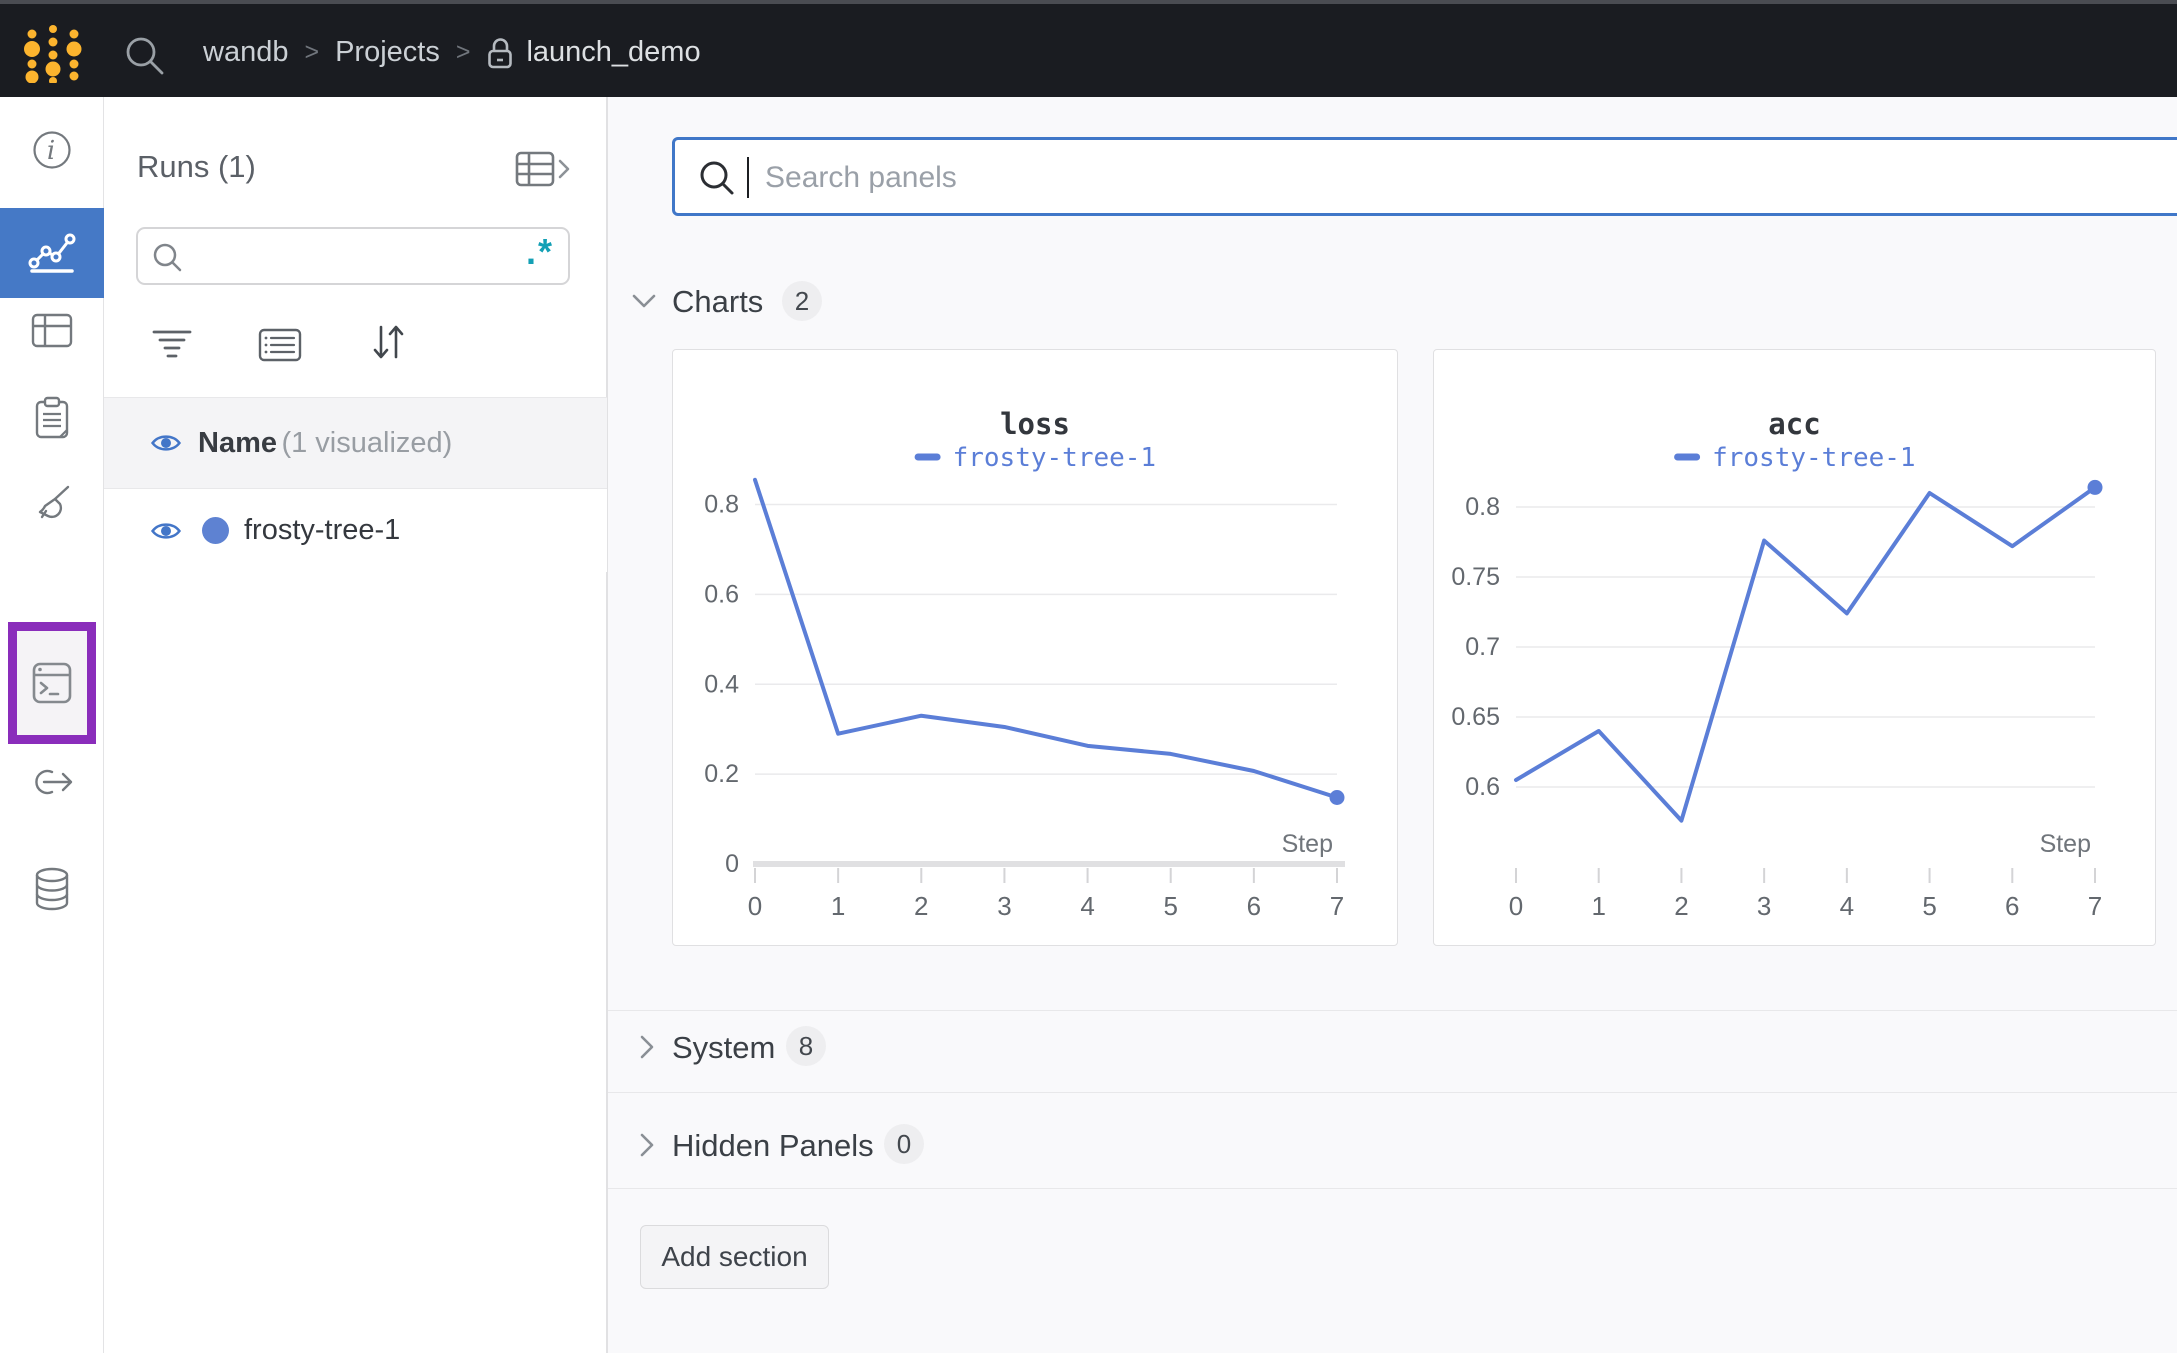 The width and height of the screenshot is (2177, 1353). Describe the element at coordinates (388, 342) in the screenshot. I see `sort-icon` at that location.